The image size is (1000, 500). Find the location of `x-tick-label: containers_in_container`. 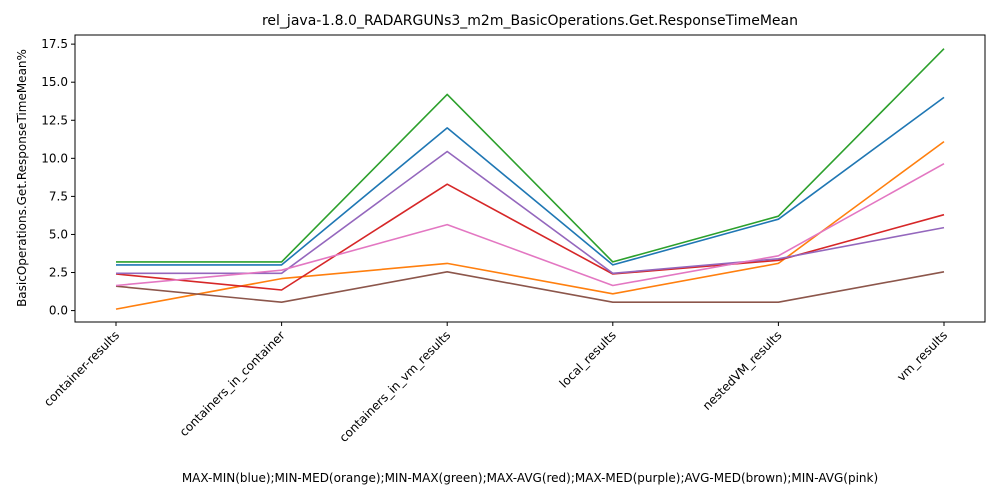

x-tick-label: containers_in_container is located at coordinates (232, 383).